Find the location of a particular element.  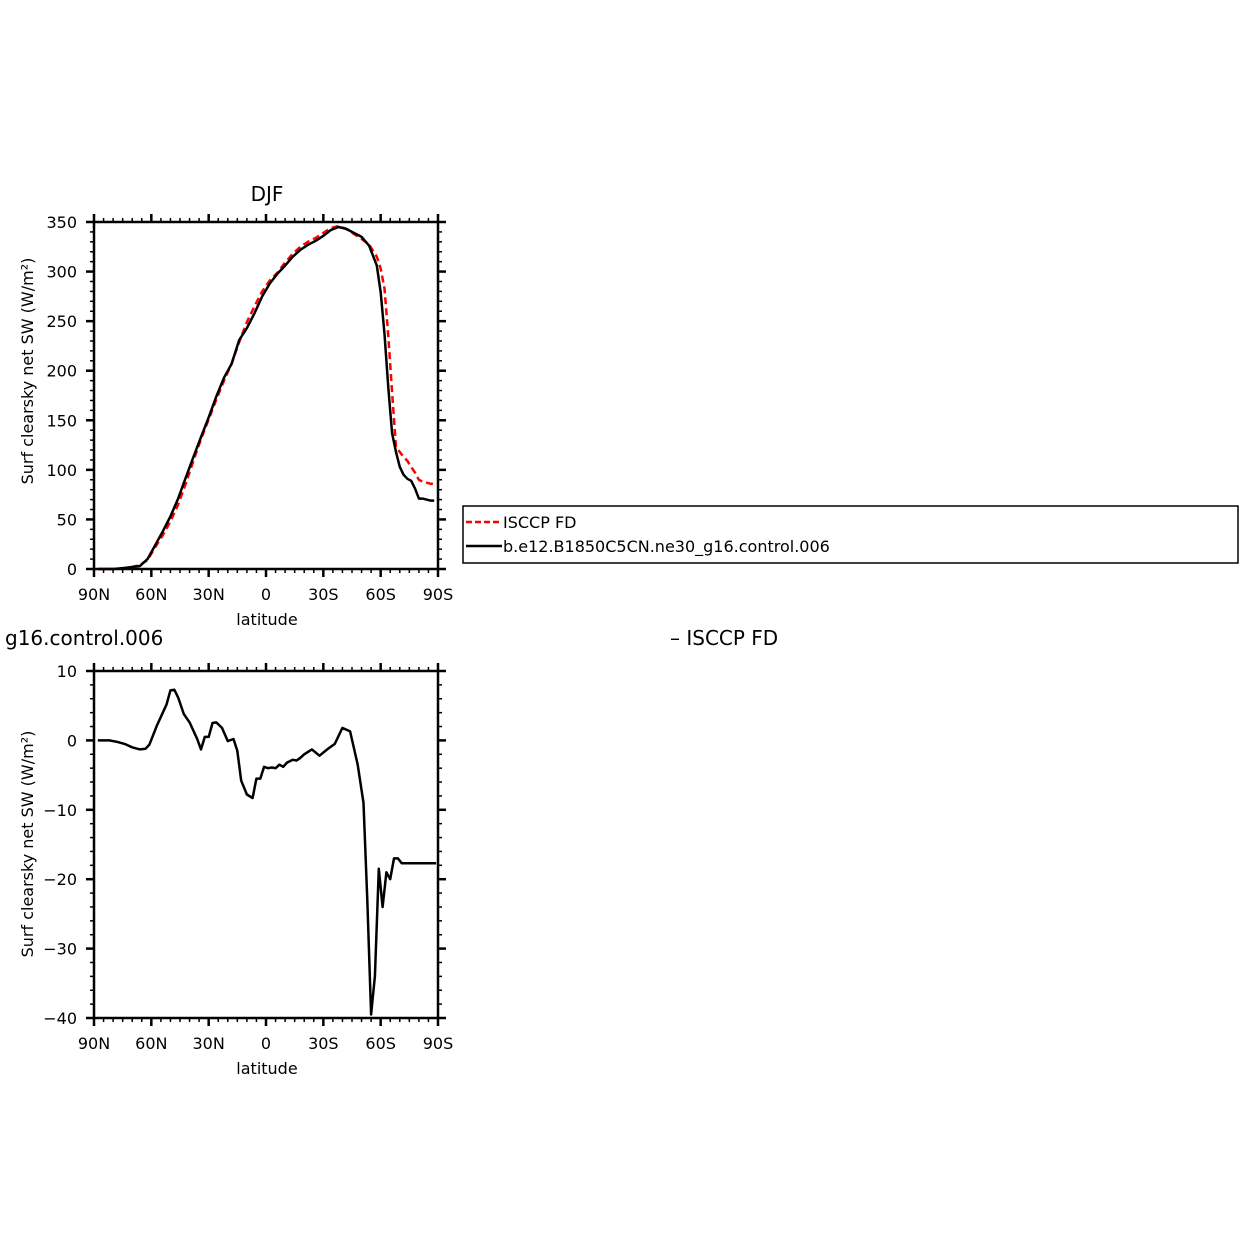

legend-box is located at coordinates (850, 534).